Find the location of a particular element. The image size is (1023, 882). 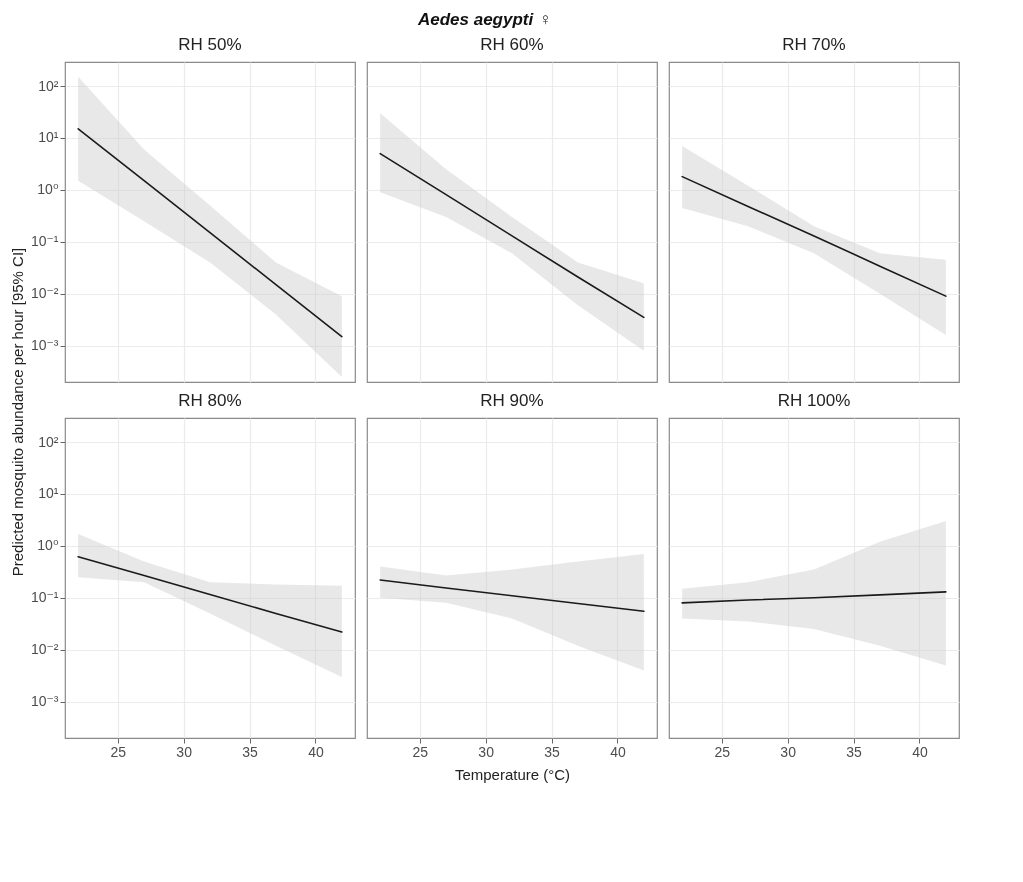

text: Aedes aegypti ♀ is located at coordinates (483, 20).